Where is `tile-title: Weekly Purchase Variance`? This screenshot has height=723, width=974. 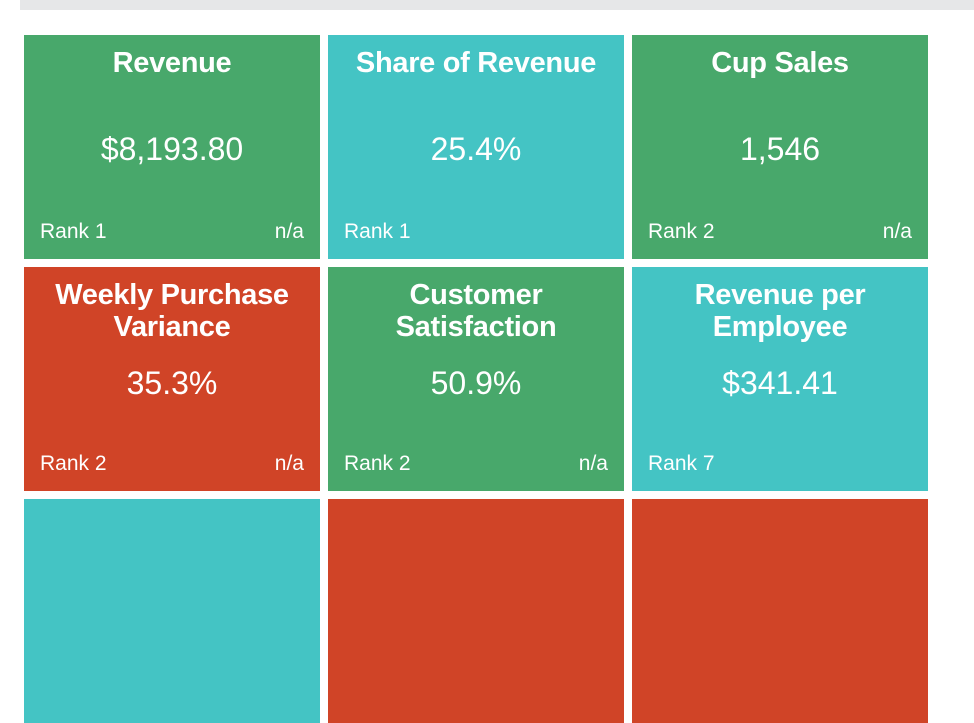 tile-title: Weekly Purchase Variance is located at coordinates (172, 311).